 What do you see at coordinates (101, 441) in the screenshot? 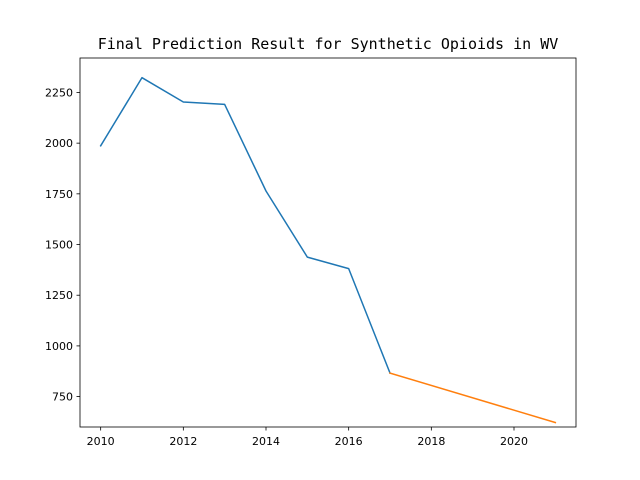
I see `x-tick-label: 2010` at bounding box center [101, 441].